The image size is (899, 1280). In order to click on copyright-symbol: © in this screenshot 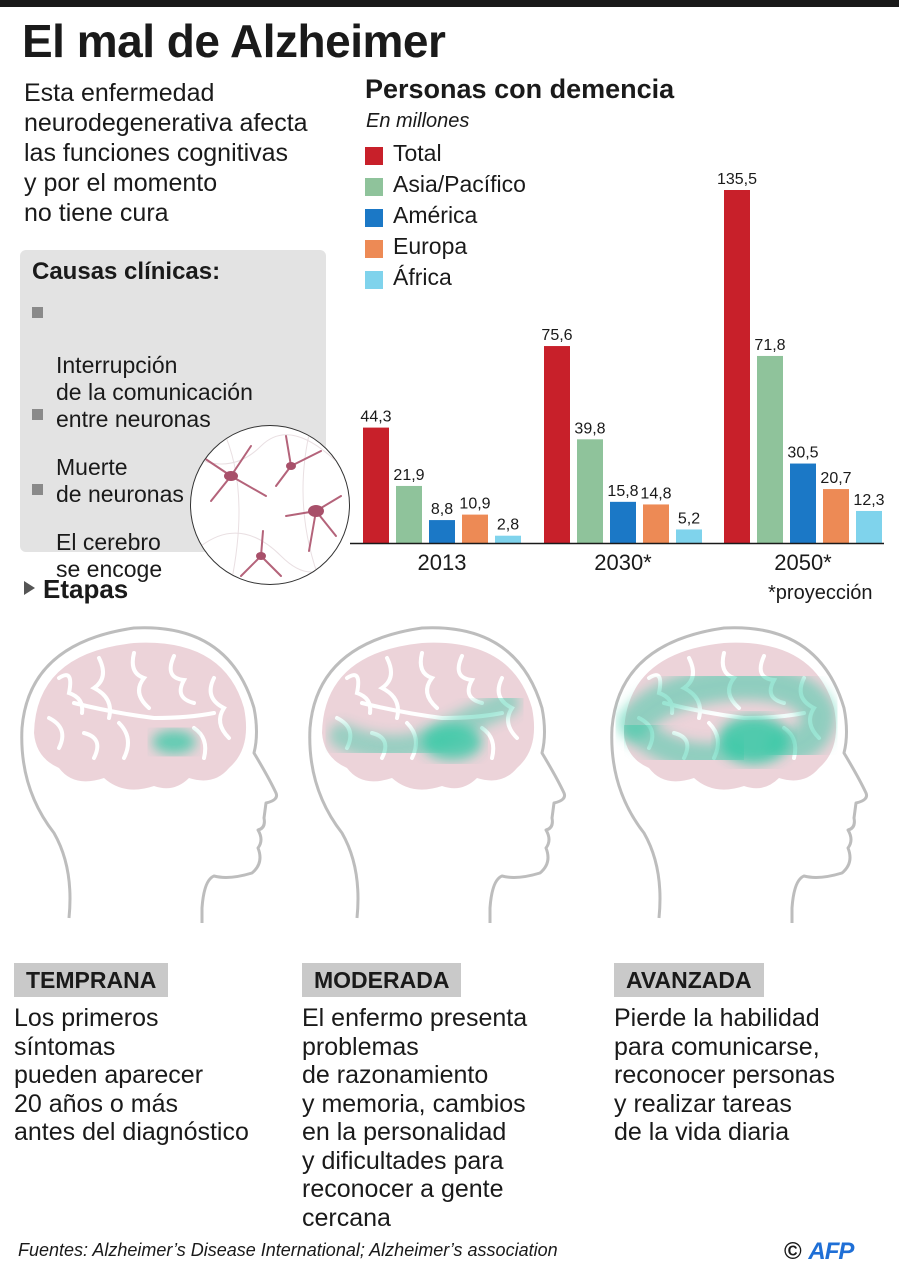, I will do `click(793, 1251)`.